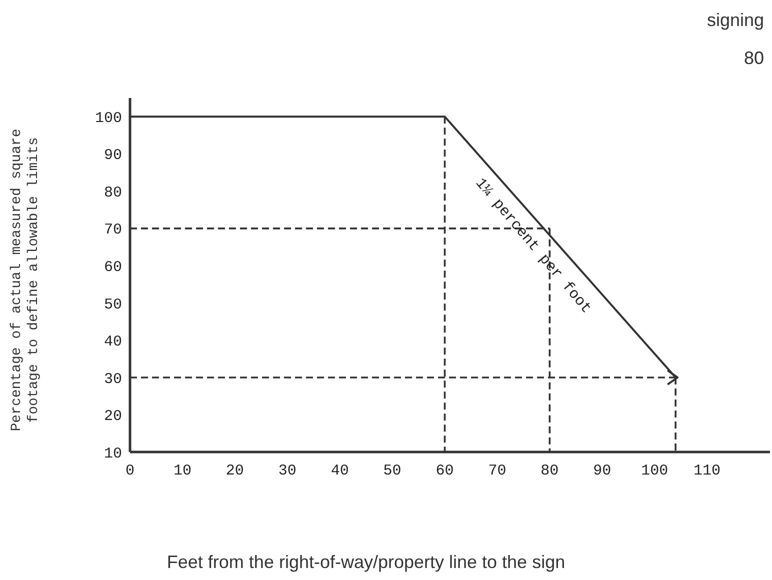 Image resolution: width=772 pixels, height=580 pixels. Describe the element at coordinates (366, 562) in the screenshot. I see `x-axis-title: Feet from the right-of-way/property line to the sign` at that location.